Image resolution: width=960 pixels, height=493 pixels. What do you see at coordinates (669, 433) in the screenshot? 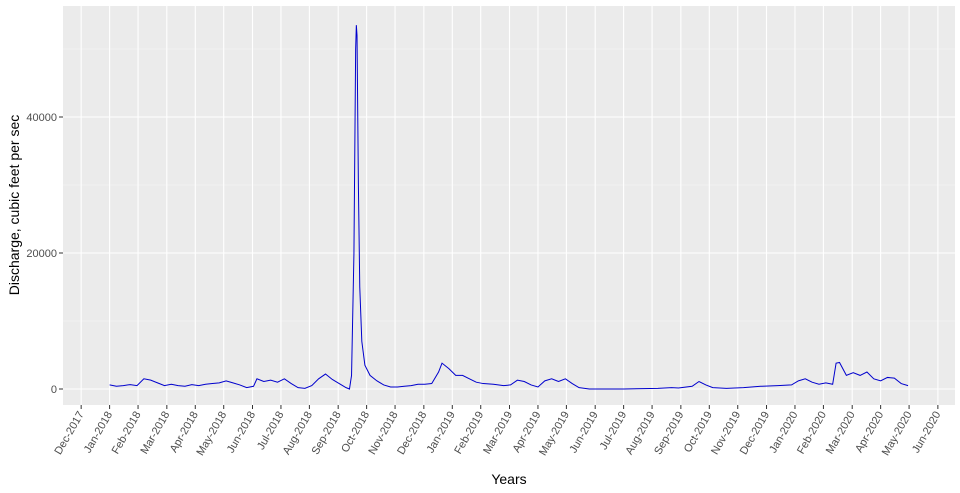
I see `x-tick-label: Sep-2019` at bounding box center [669, 433].